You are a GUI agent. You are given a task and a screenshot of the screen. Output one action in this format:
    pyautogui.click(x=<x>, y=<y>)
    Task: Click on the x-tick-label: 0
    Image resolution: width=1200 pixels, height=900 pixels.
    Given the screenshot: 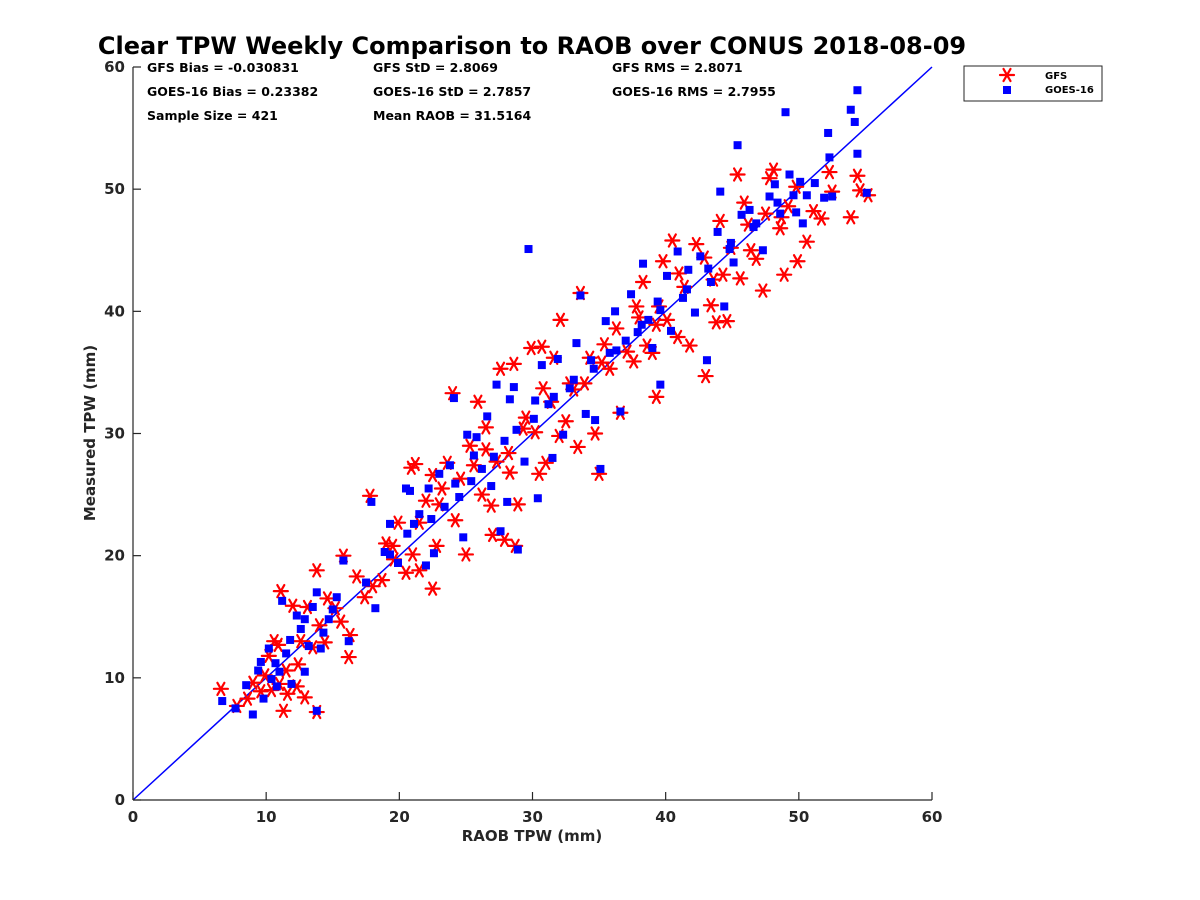 What is the action you would take?
    pyautogui.click(x=133, y=817)
    